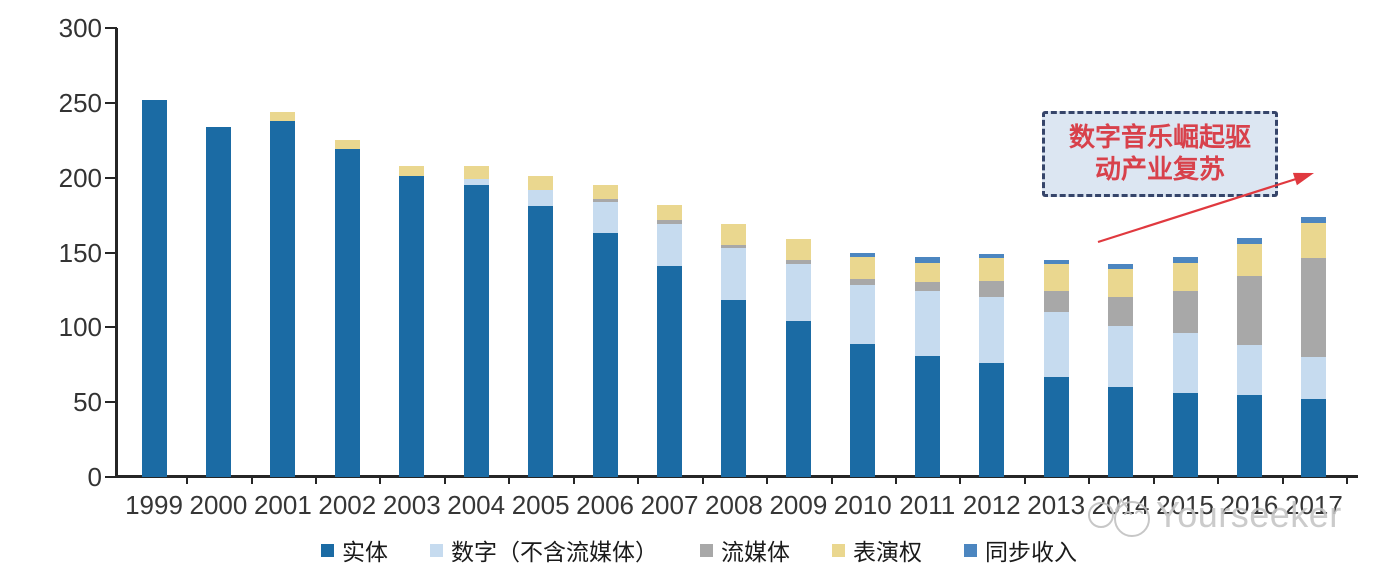 The image size is (1398, 582). Describe the element at coordinates (476, 172) in the screenshot. I see `bar-segment-performance-rights-2004` at that location.